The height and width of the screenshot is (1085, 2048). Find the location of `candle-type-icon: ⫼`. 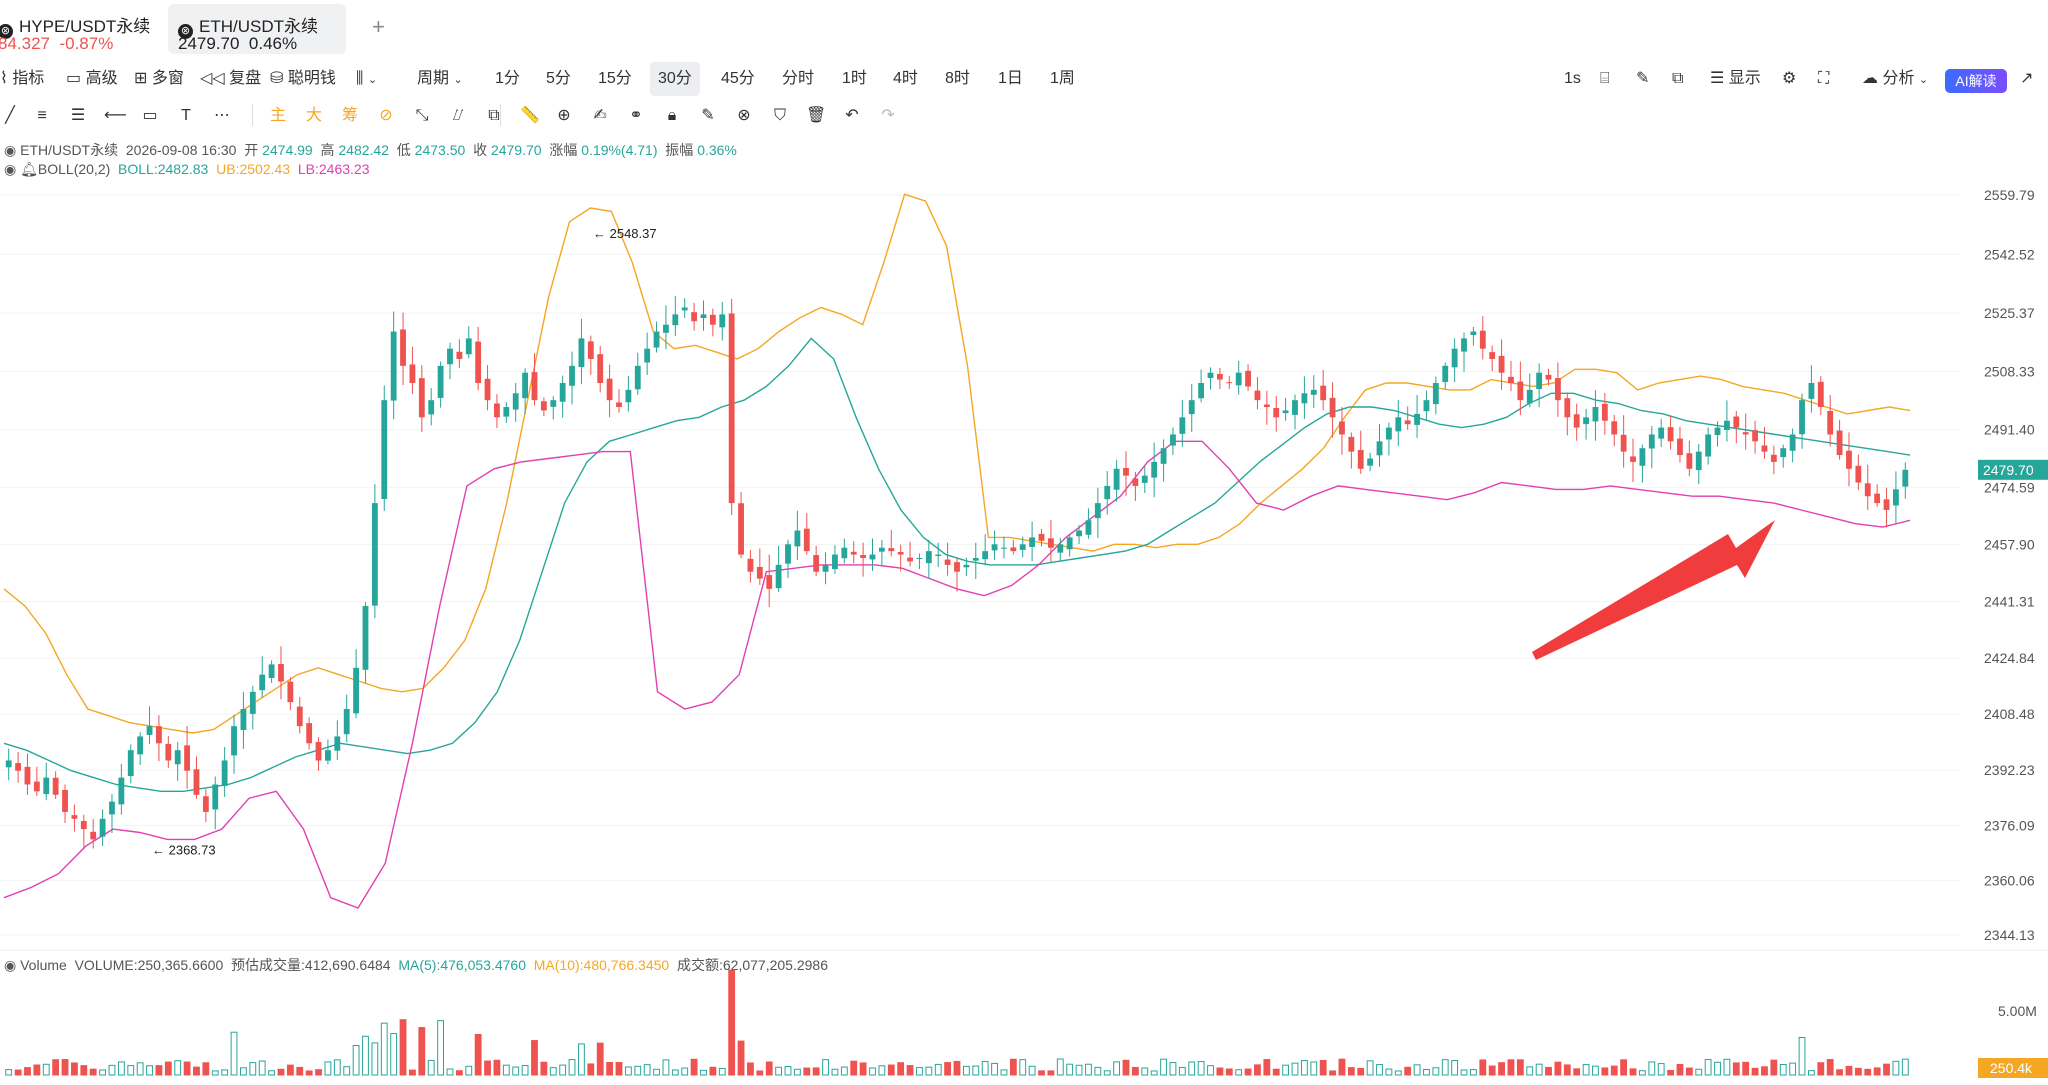

candle-type-icon: ⫼ is located at coordinates (360, 78).